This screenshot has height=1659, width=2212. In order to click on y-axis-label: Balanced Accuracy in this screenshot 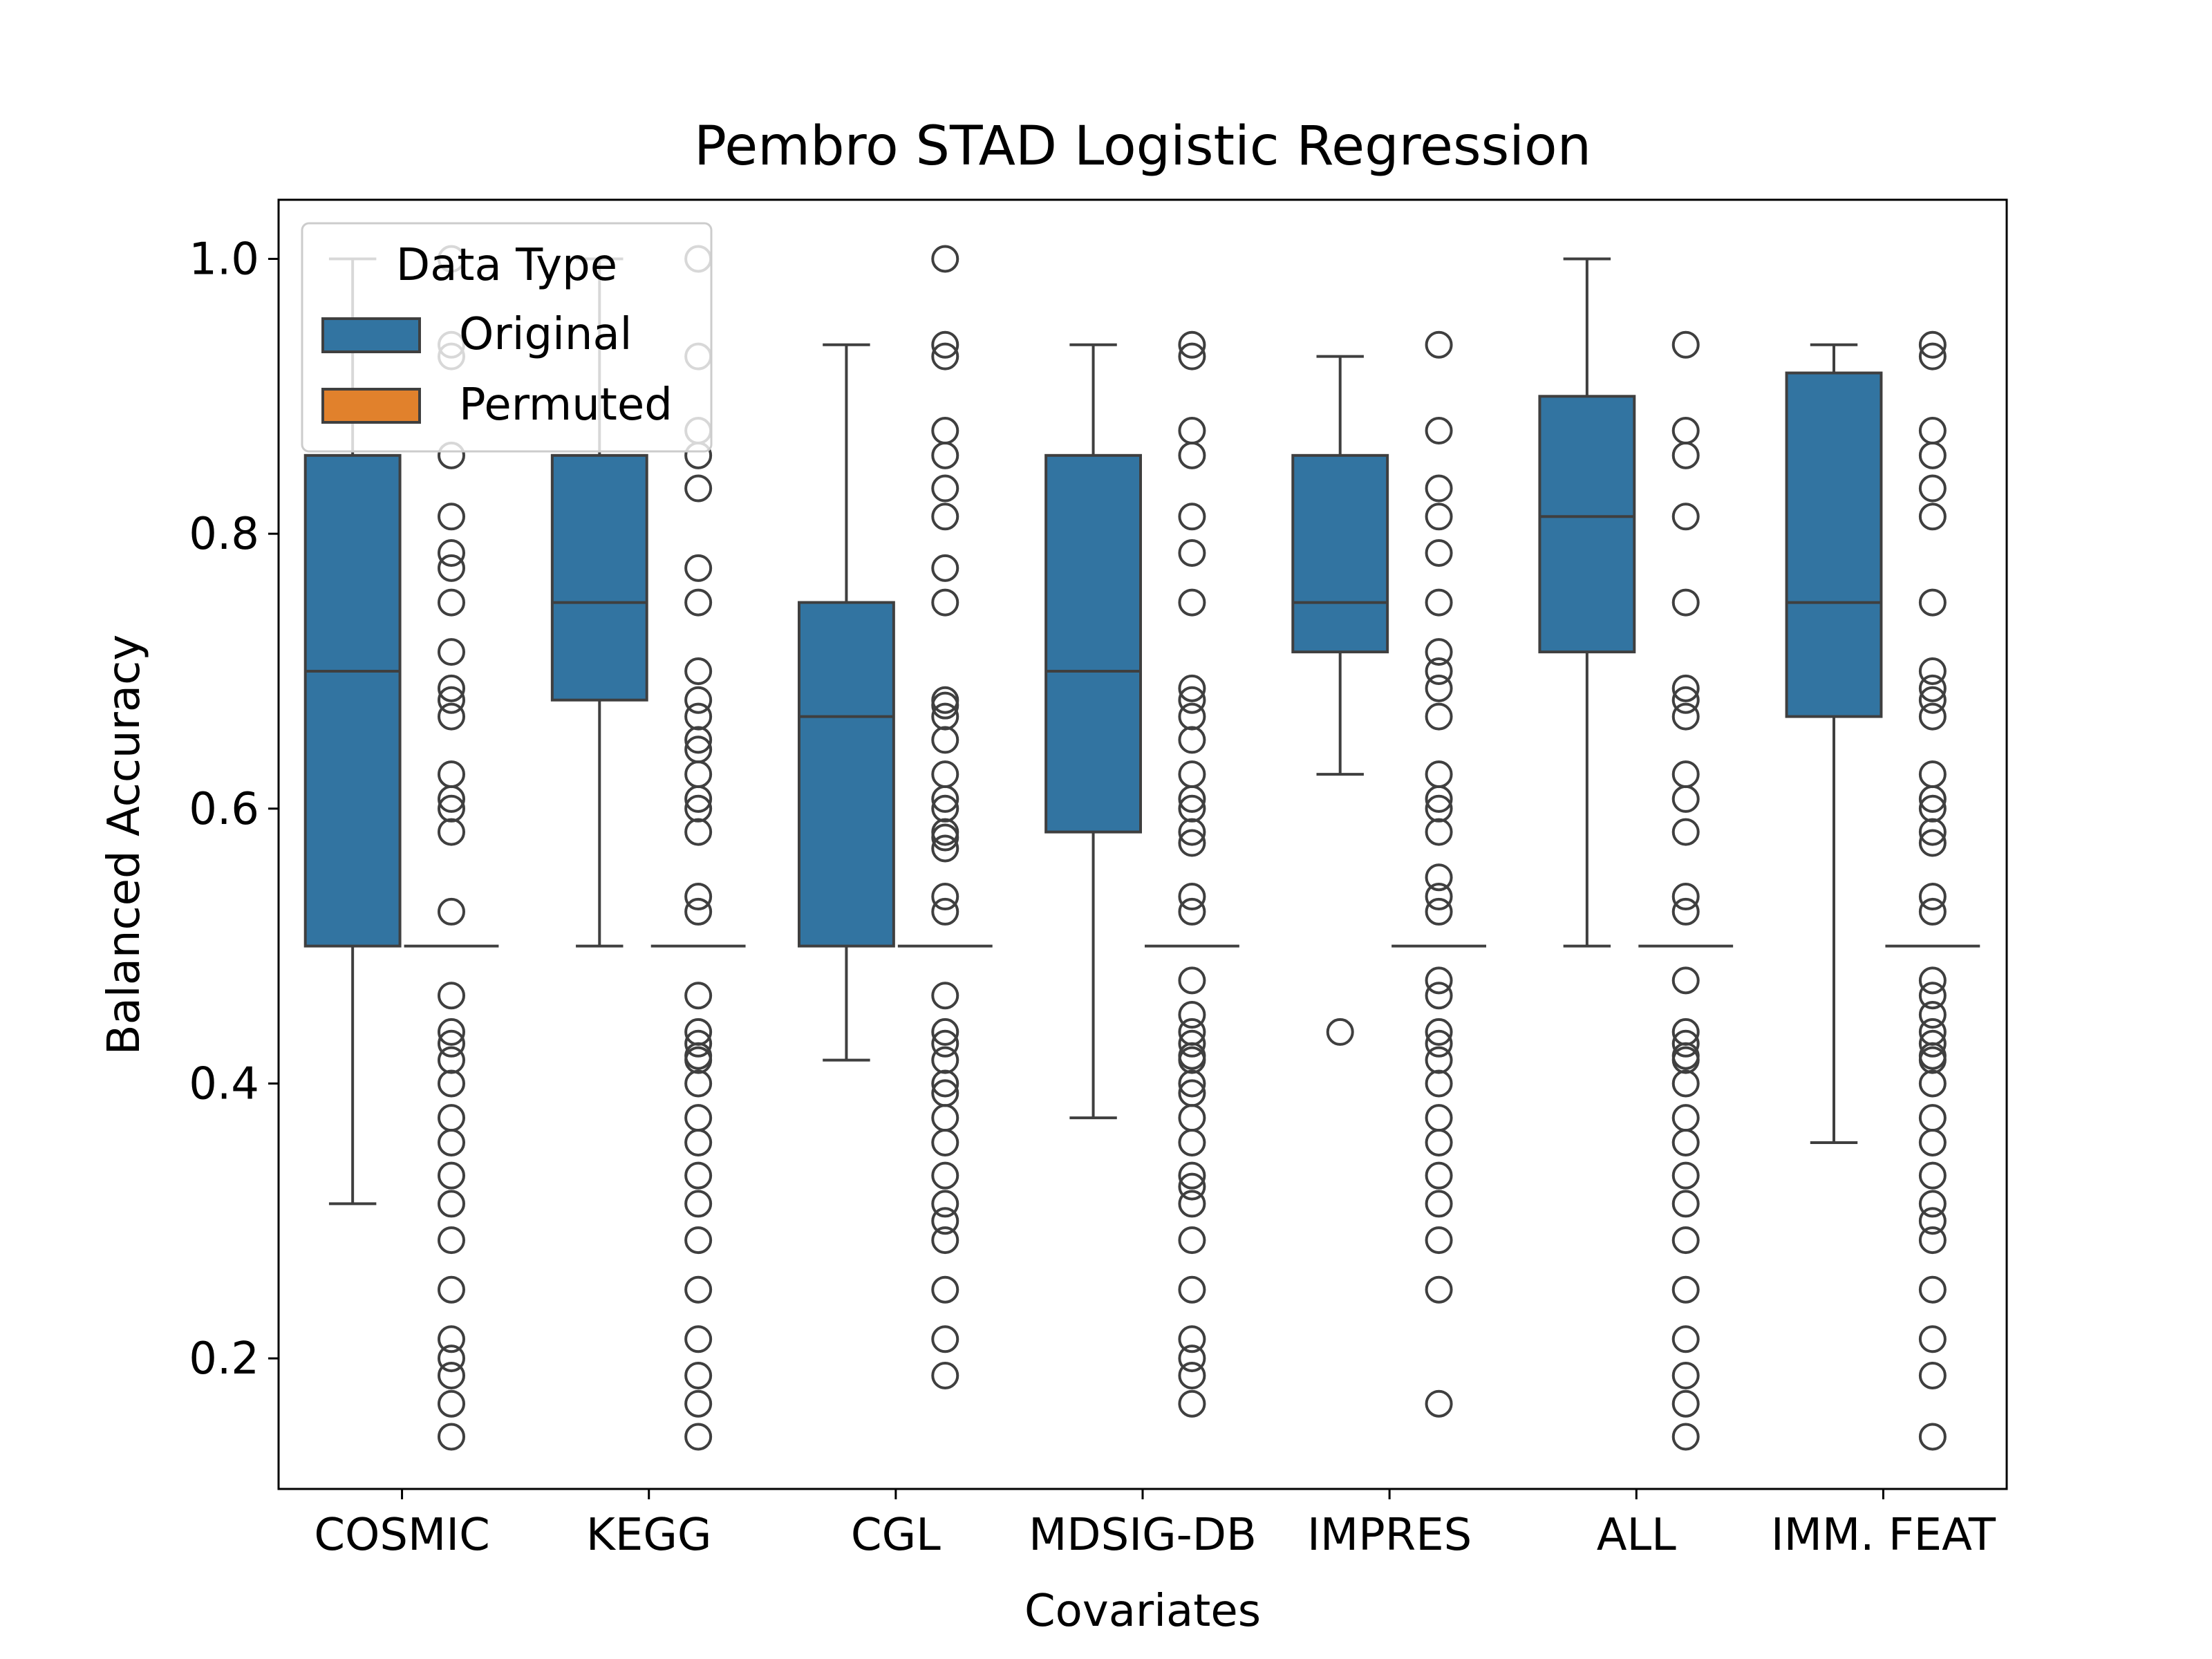, I will do `click(124, 845)`.